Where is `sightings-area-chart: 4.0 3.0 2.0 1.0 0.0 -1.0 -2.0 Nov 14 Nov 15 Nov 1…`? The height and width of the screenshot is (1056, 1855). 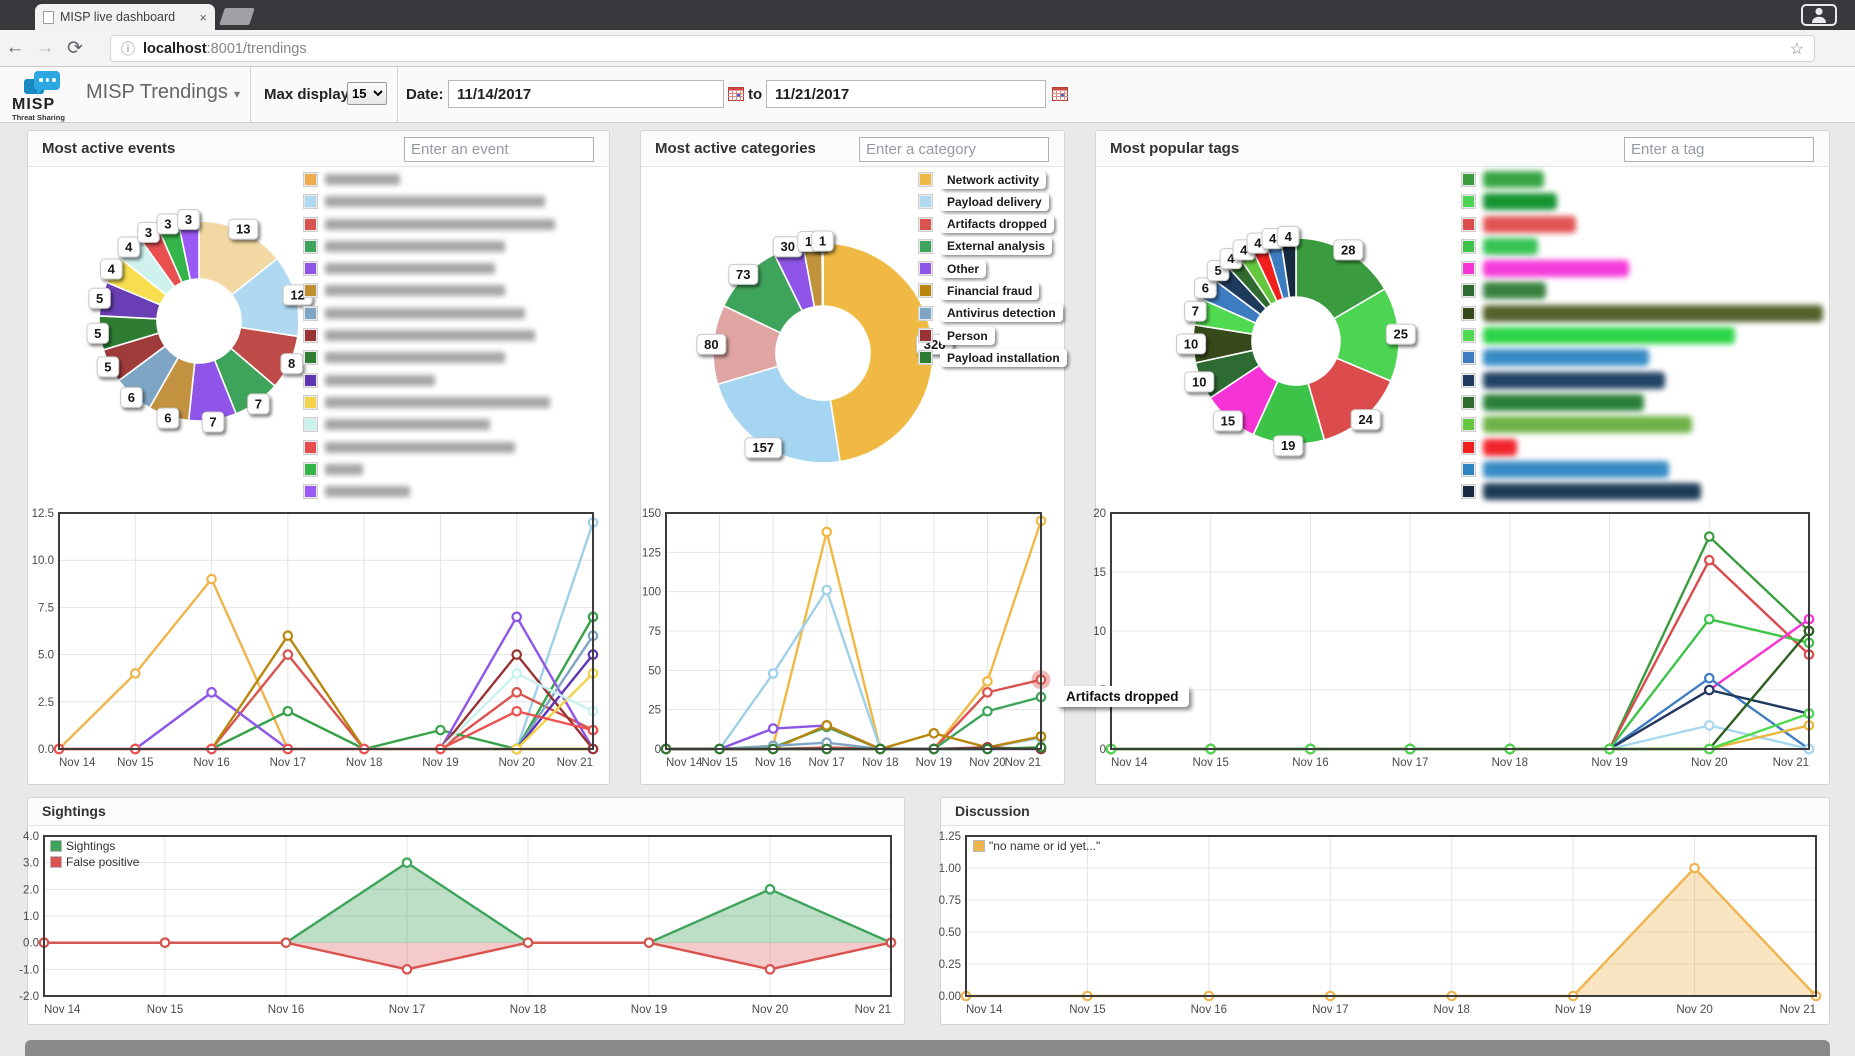 sightings-area-chart: 4.0 3.0 2.0 1.0 0.0 -1.0 -2.0 Nov 14 Nov 15 Nov 1… is located at coordinates (462, 928).